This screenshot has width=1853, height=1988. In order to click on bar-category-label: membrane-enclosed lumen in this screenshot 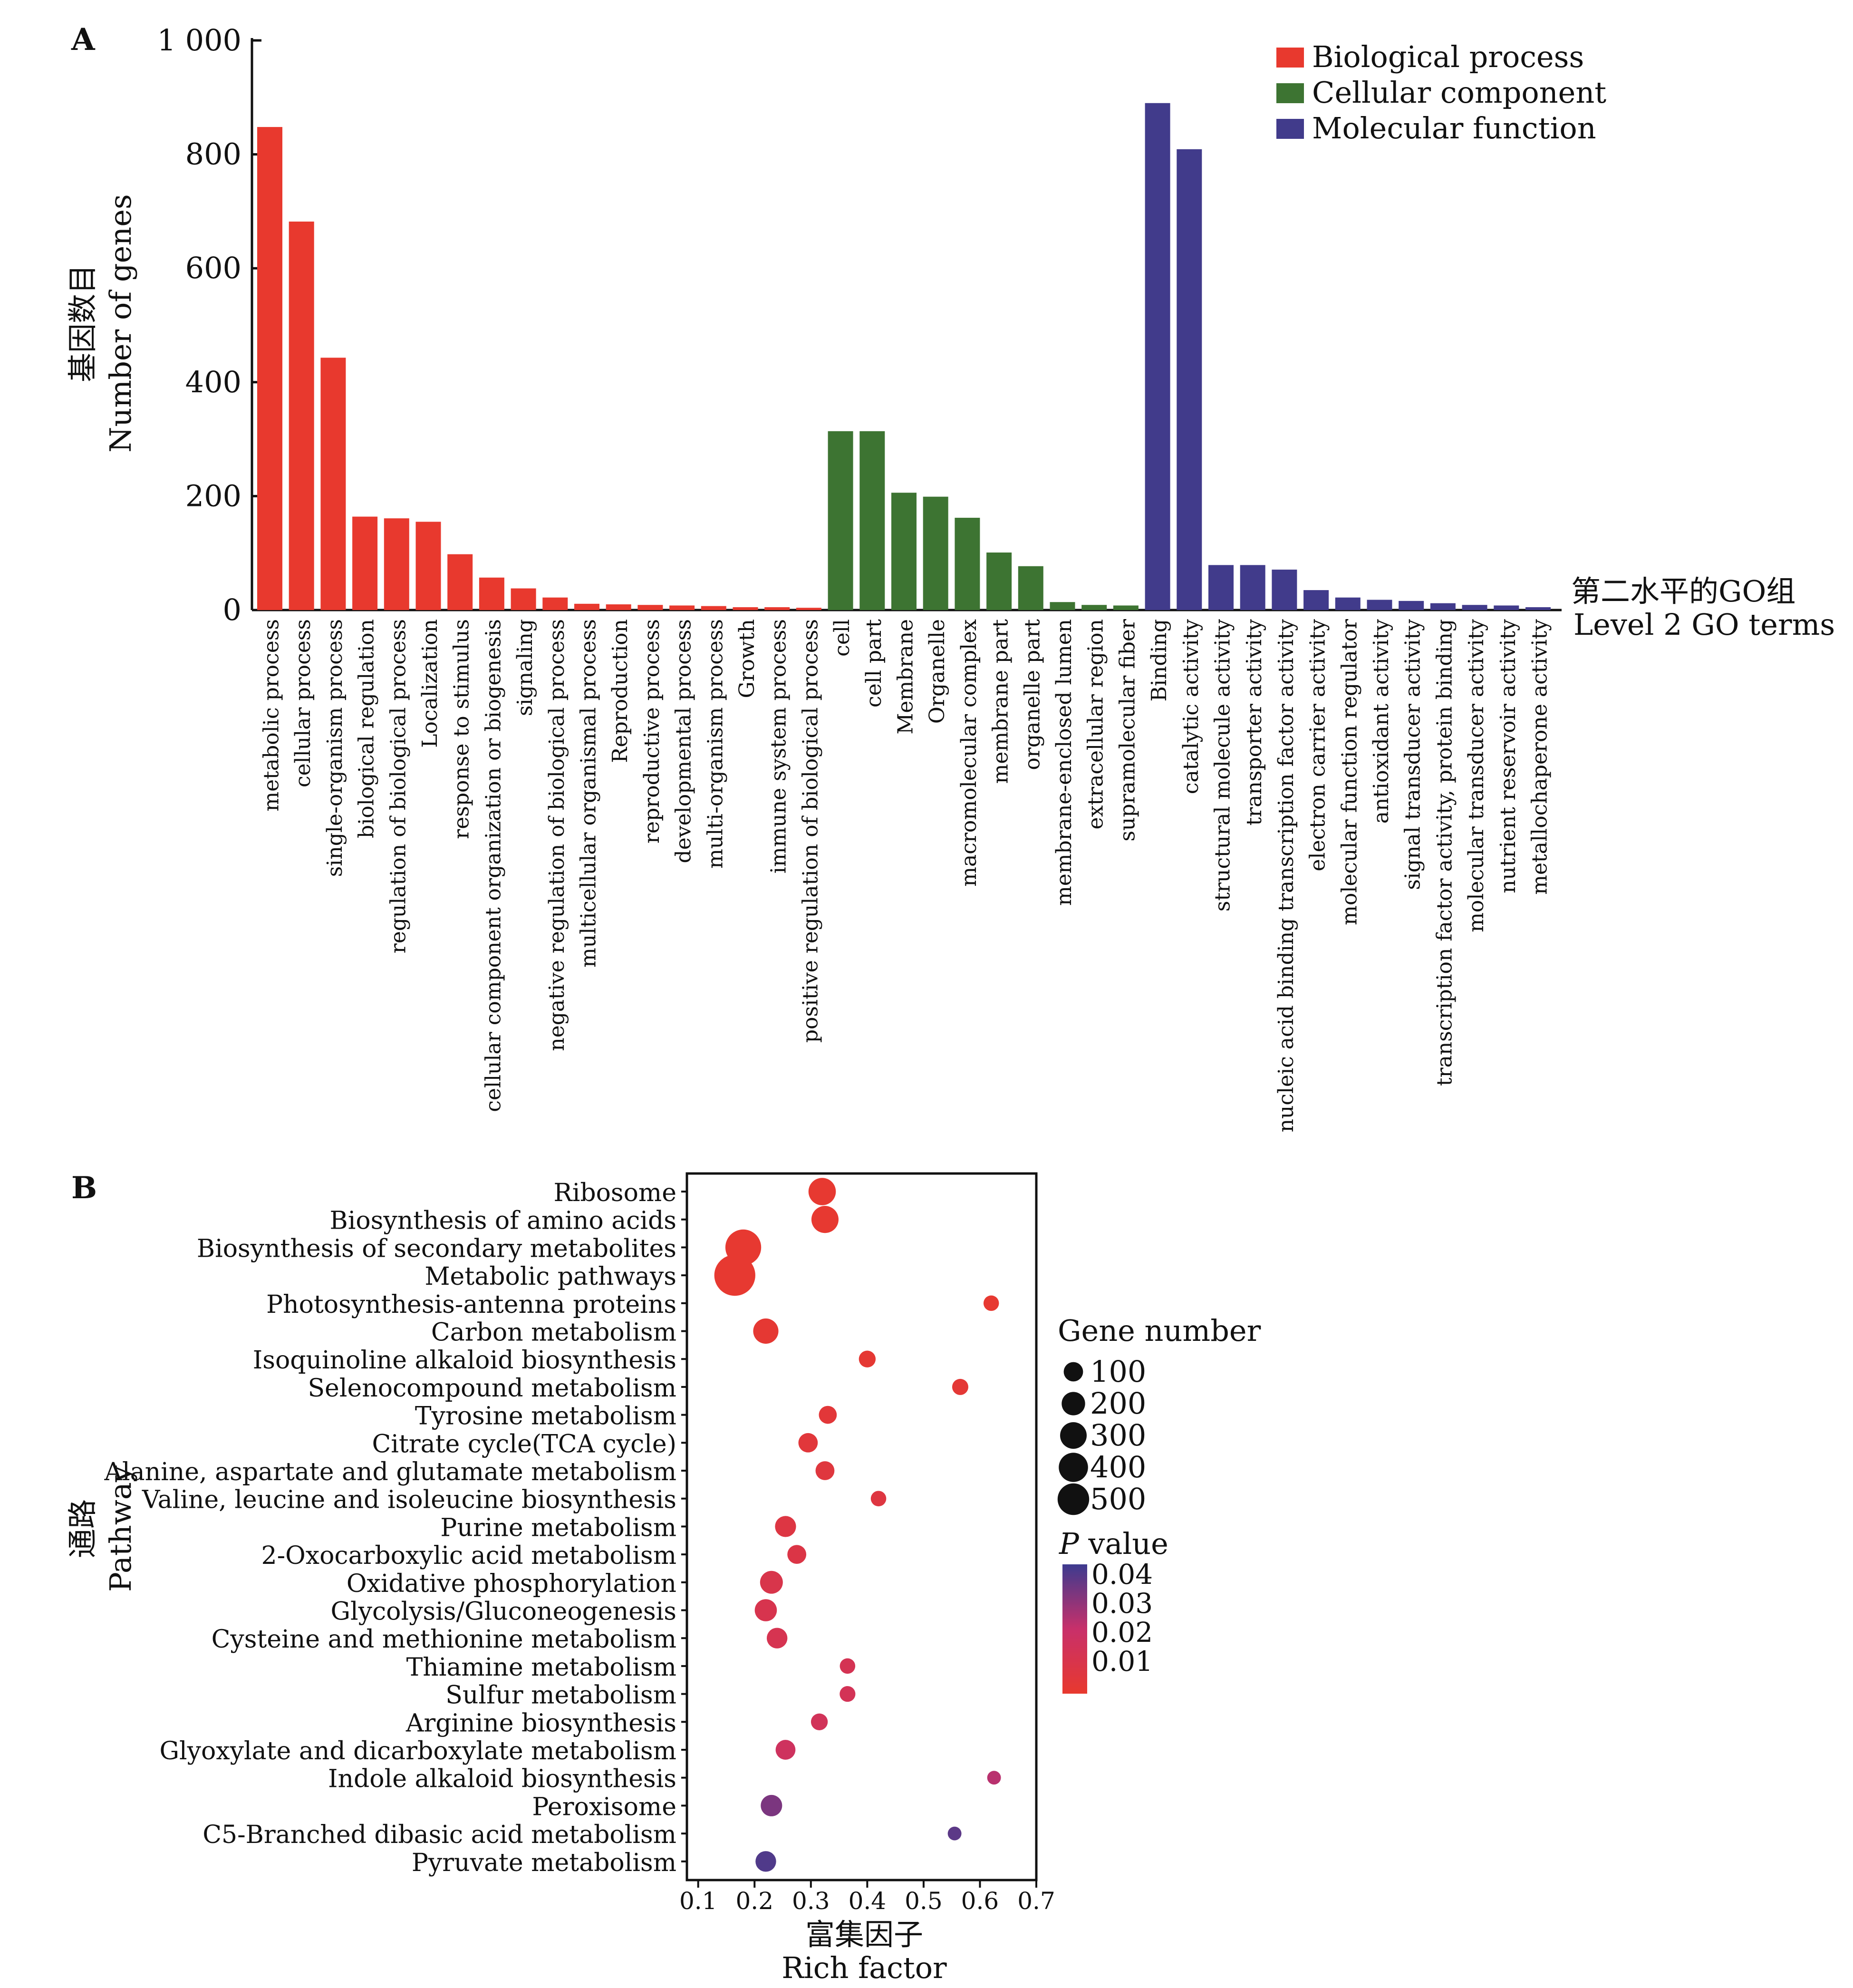, I will do `click(1064, 762)`.